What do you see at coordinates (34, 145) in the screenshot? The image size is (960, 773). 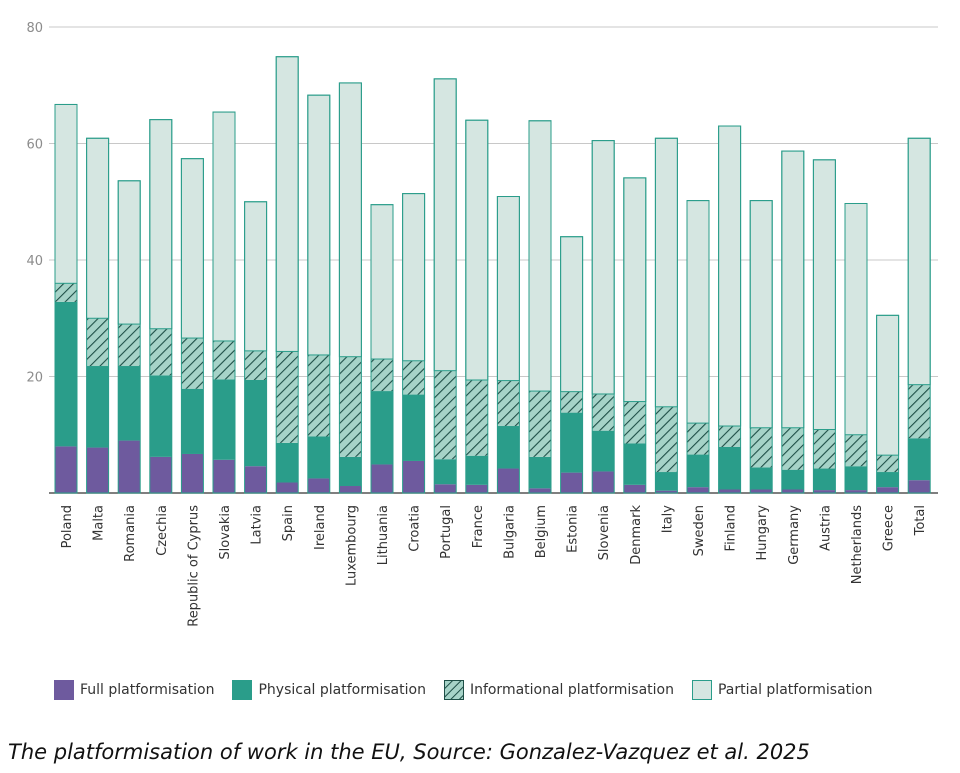 I see `y-tick-label: 60` at bounding box center [34, 145].